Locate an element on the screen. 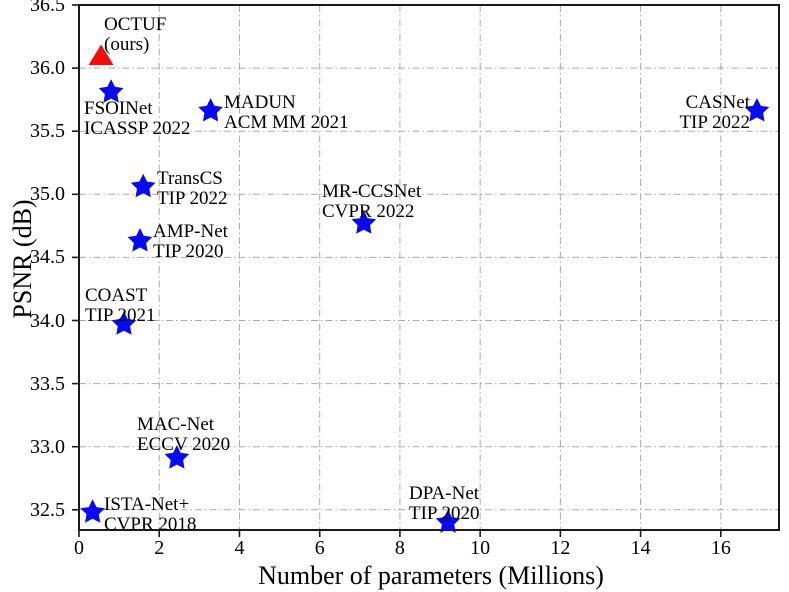 This screenshot has width=789, height=592. marker-star-MR-CCSNet is located at coordinates (364, 222).